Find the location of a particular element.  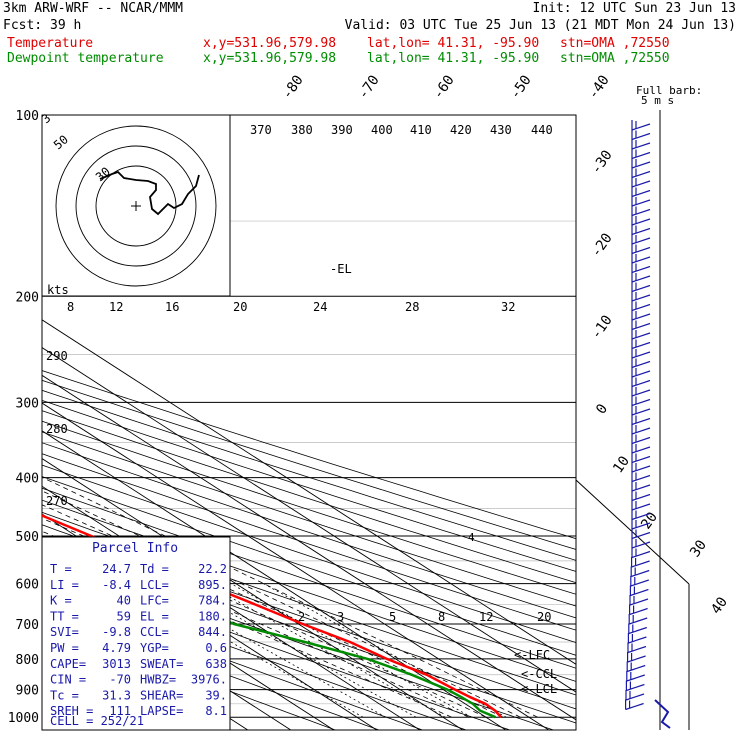

dewpoint-stn: stn=OMA ,72550 is located at coordinates (615, 58).